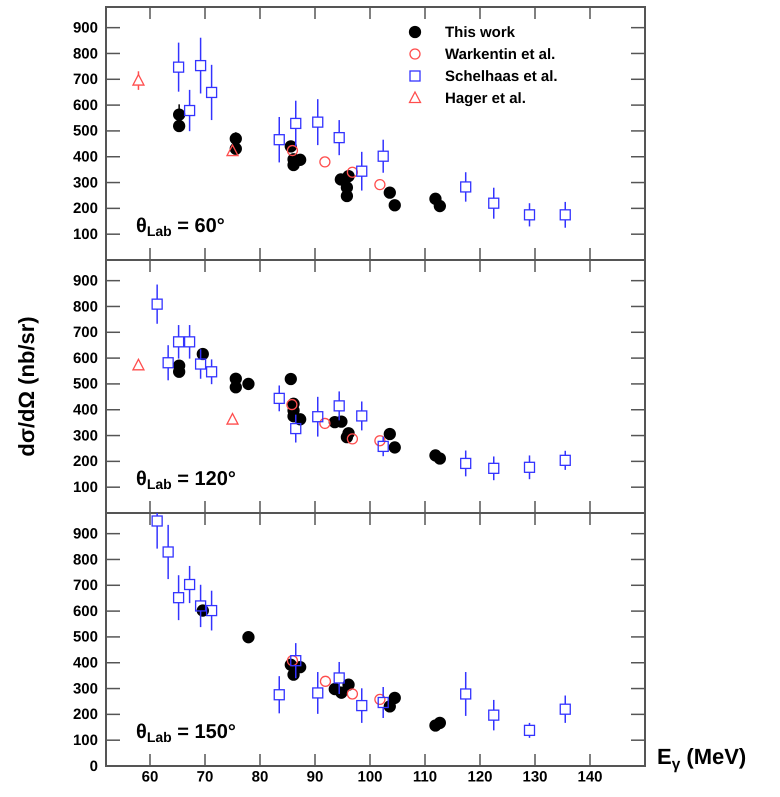  What do you see at coordinates (590, 777) in the screenshot?
I see `x-tick-label: 140` at bounding box center [590, 777].